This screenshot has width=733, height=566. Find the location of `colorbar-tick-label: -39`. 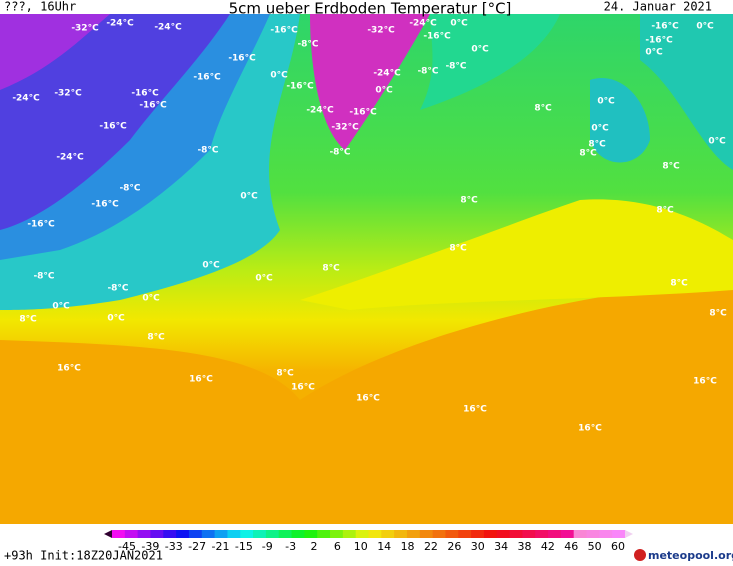

colorbar-tick-label: -39 is located at coordinates (150, 546).